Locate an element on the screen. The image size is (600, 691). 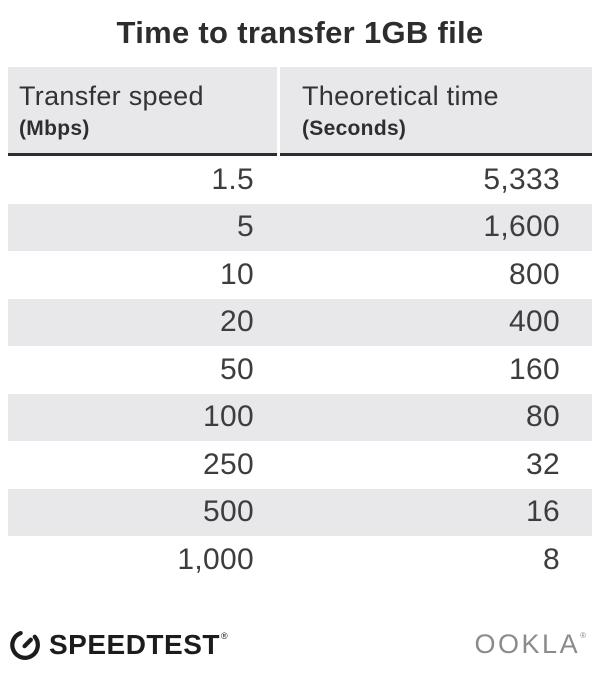
table-row: 1,000 8 is located at coordinates (300, 560).